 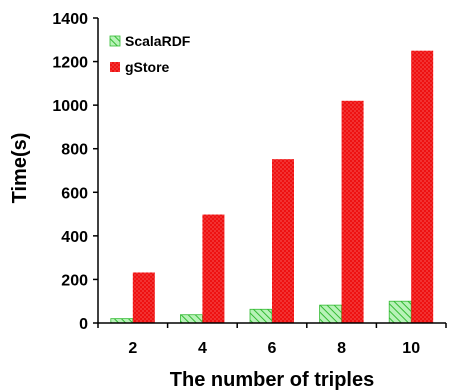 What do you see at coordinates (70, 19) in the screenshot?
I see `y-tick-label: 1400` at bounding box center [70, 19].